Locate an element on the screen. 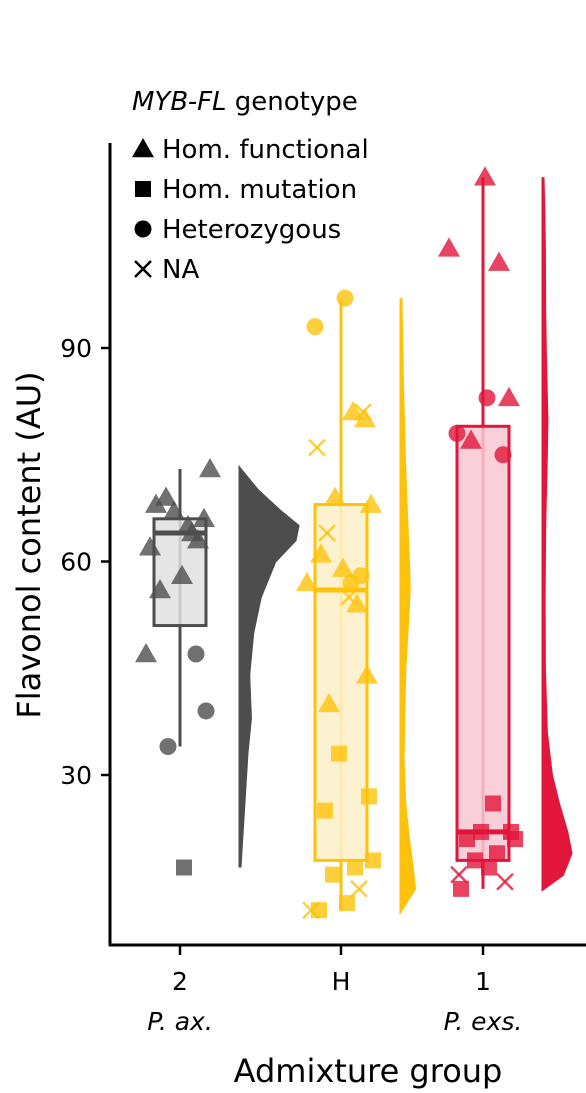 Image resolution: width=586 pixels, height=1093 pixels. y-tick-label-90: 90 is located at coordinates (76, 348).